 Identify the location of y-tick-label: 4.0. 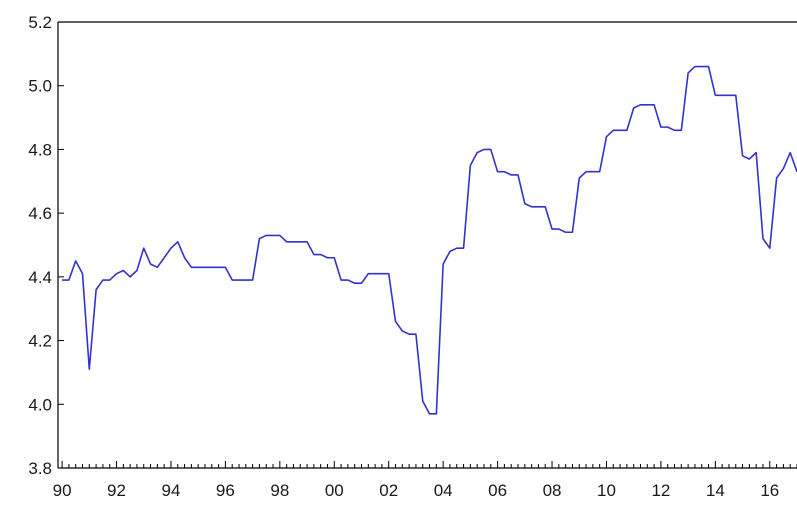
(40, 404).